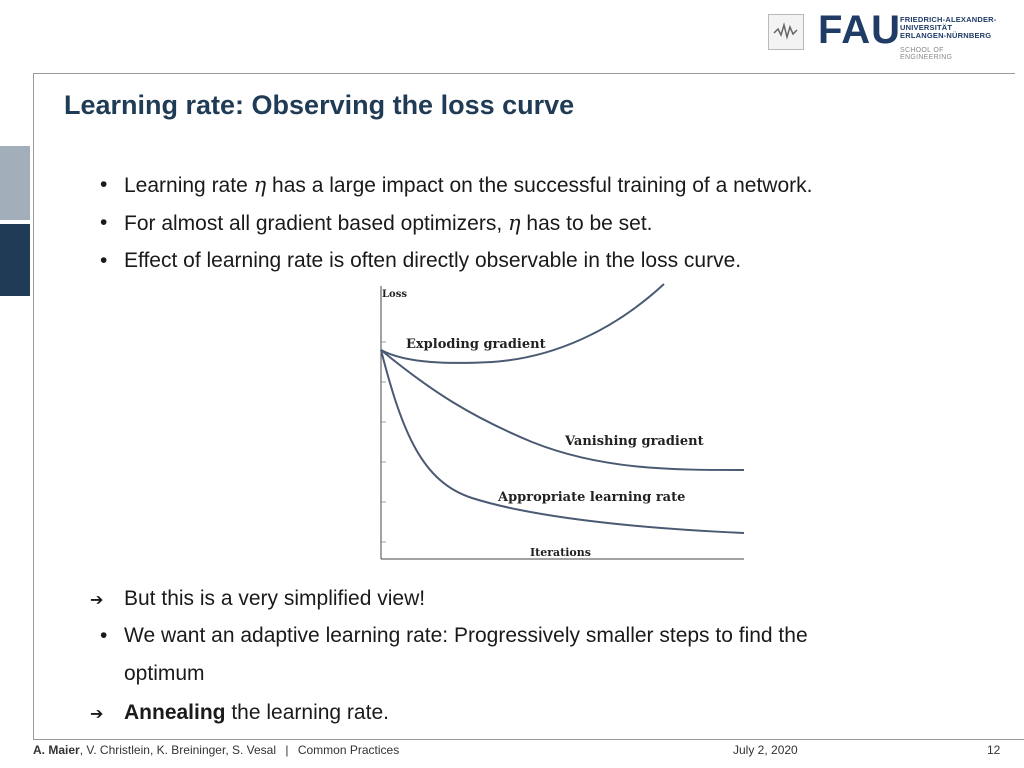 Image resolution: width=1024 pixels, height=768 pixels. Describe the element at coordinates (562, 410) in the screenshot. I see `series-line-vanishing` at that location.